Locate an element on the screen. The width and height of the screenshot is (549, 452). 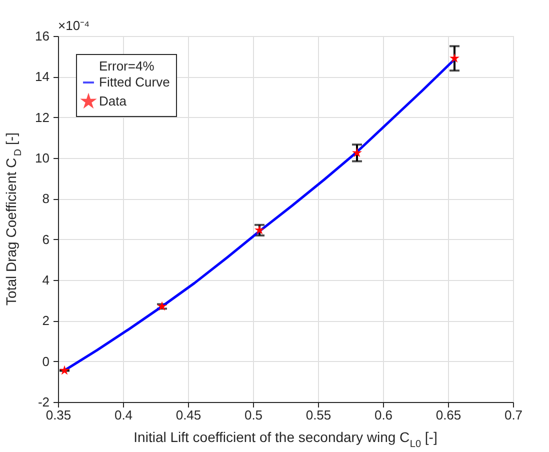
y-tick-label: -2 is located at coordinates (44, 402).